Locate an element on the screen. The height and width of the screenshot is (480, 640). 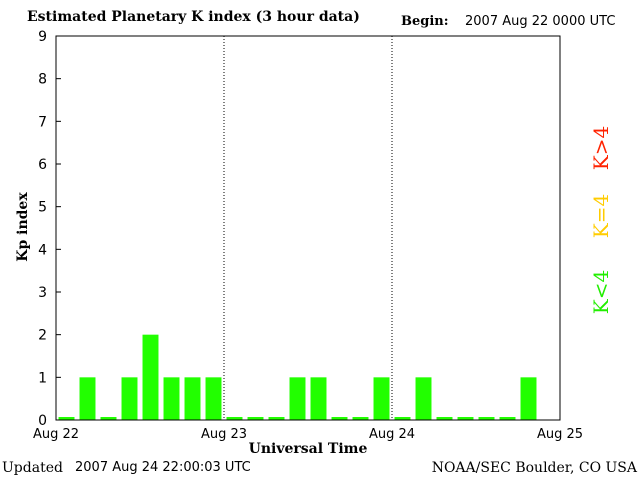
legend-k-greater-4: K>4 is located at coordinates (601, 148).